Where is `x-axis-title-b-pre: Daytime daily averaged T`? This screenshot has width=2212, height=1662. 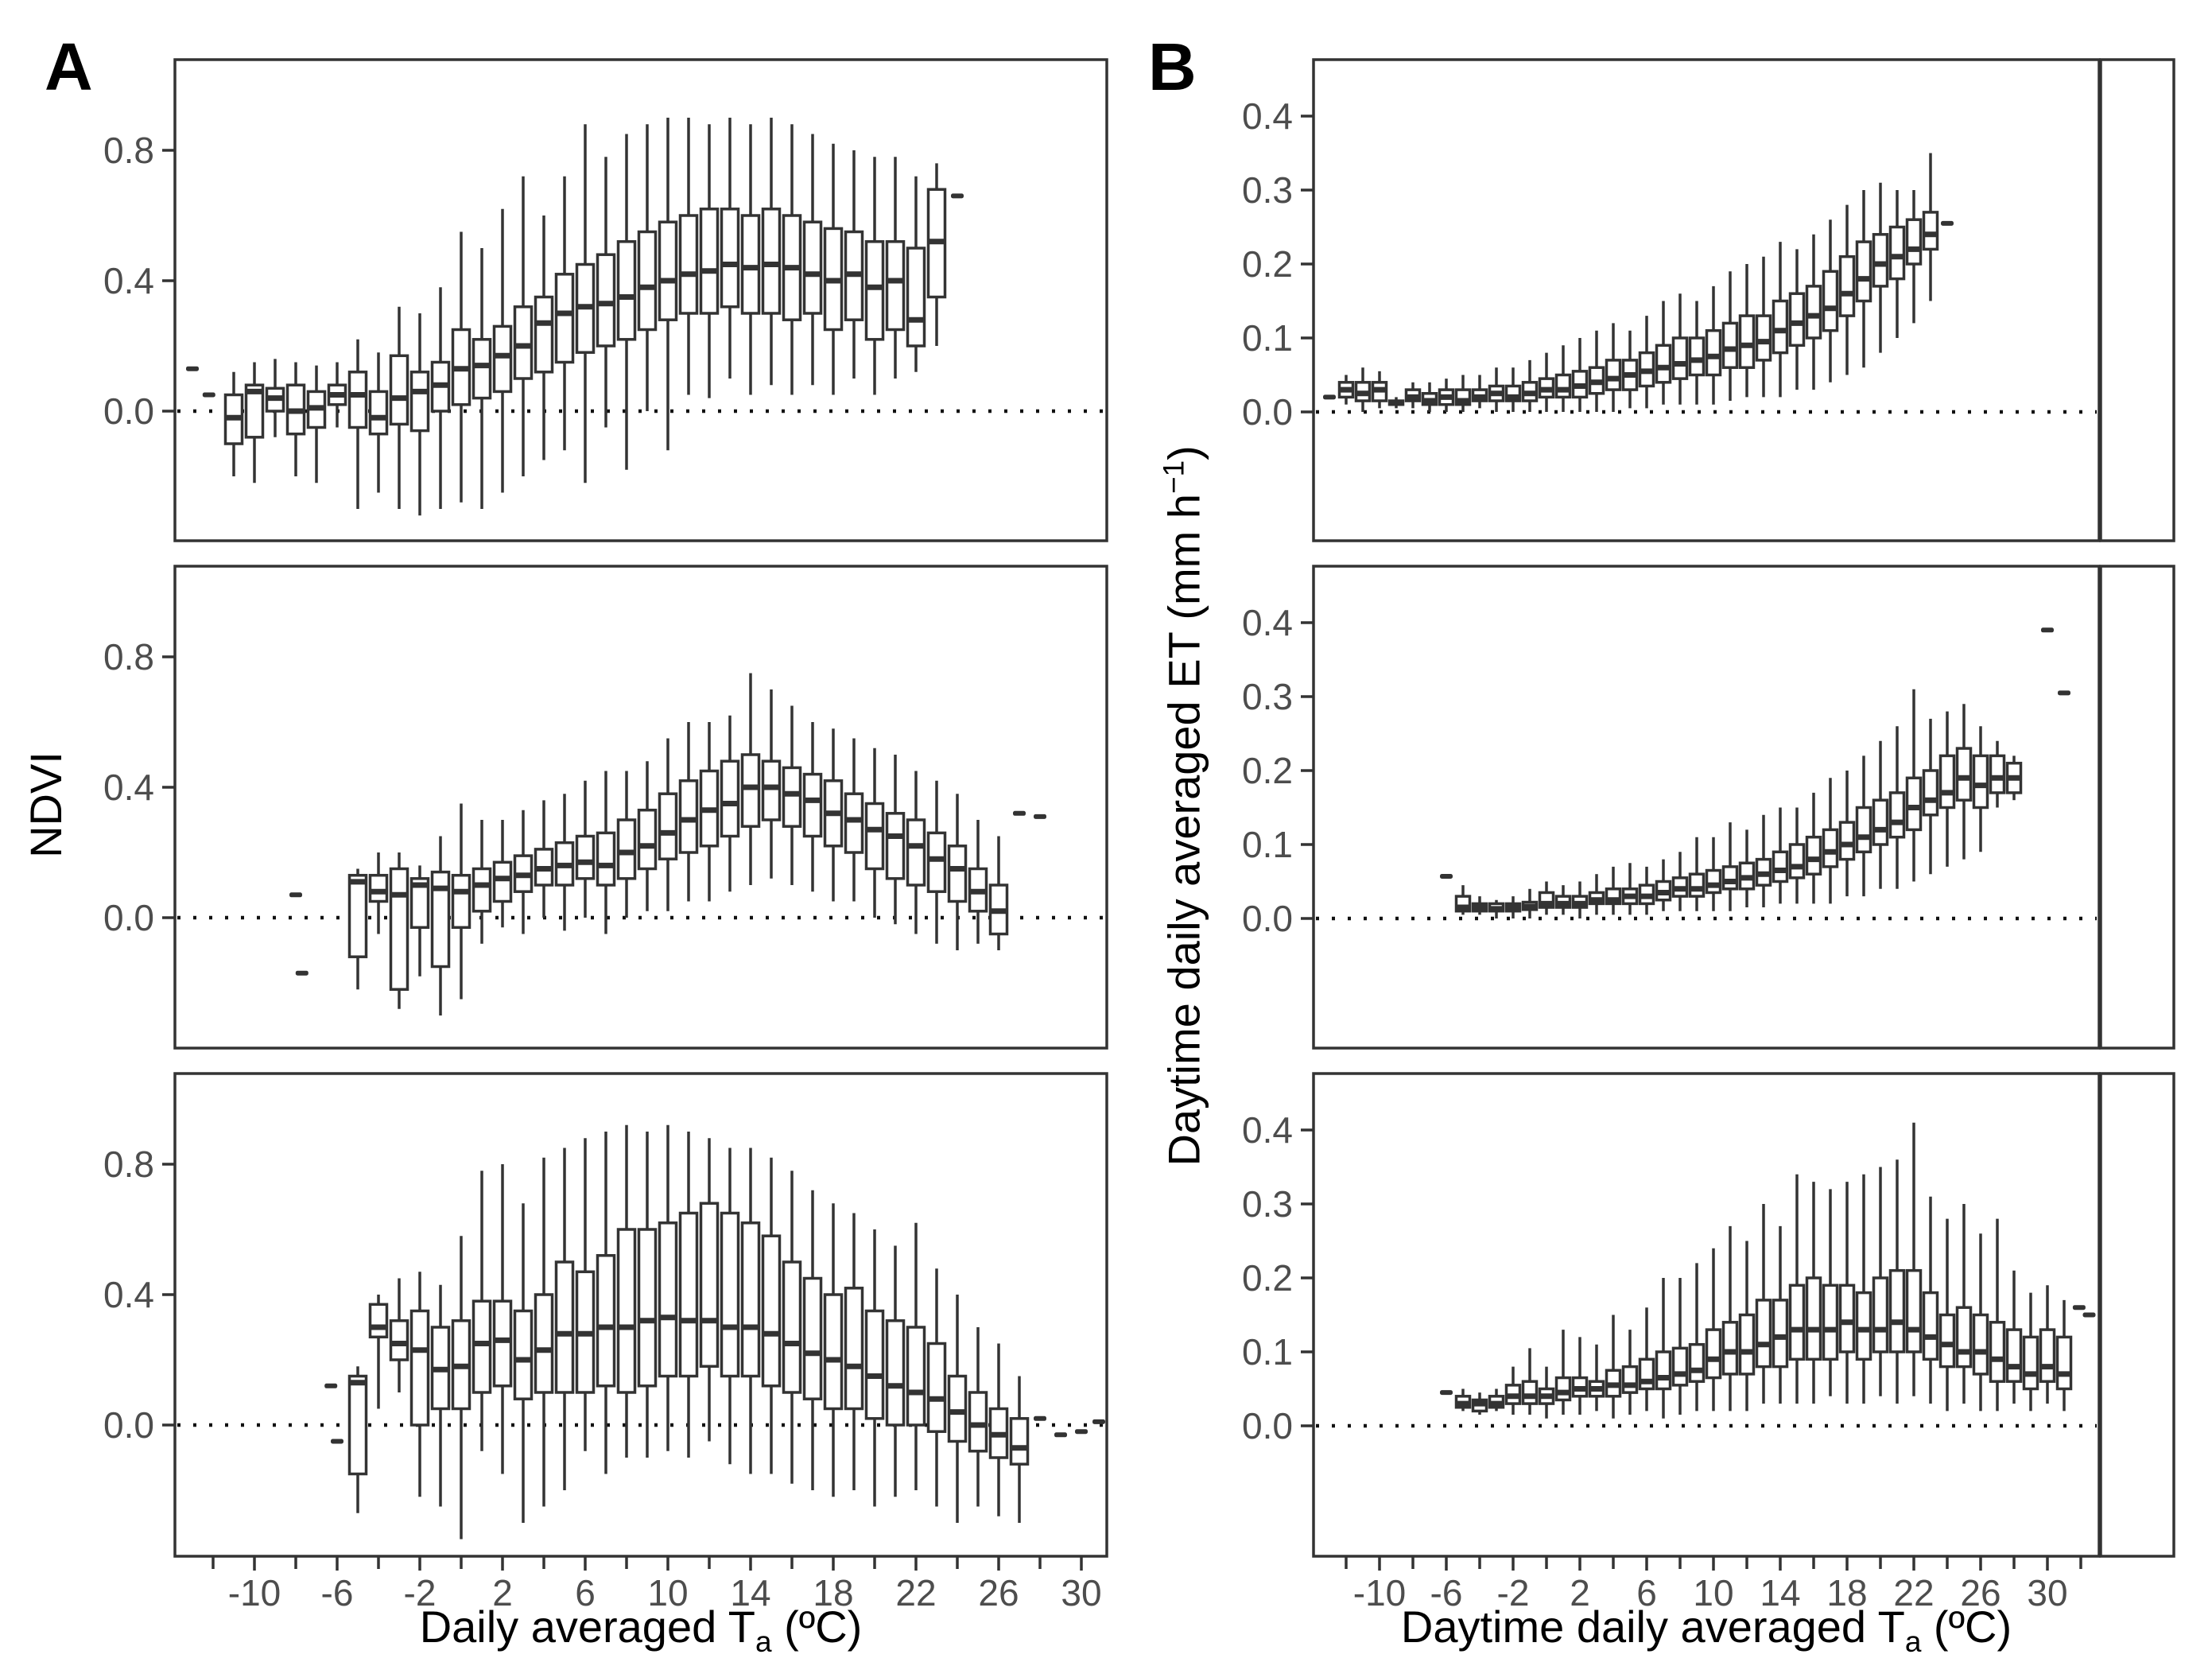 x-axis-title-b-pre: Daytime daily averaged T is located at coordinates (1652, 1627).